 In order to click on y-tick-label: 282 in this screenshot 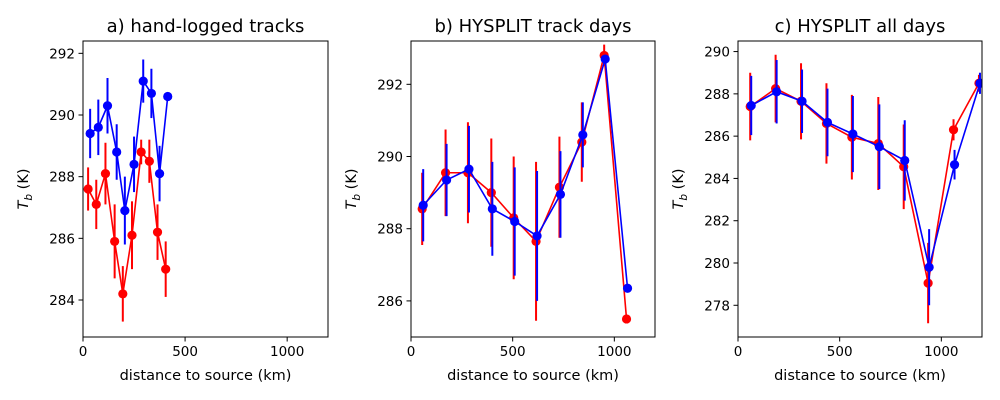, I will do `click(717, 222)`.